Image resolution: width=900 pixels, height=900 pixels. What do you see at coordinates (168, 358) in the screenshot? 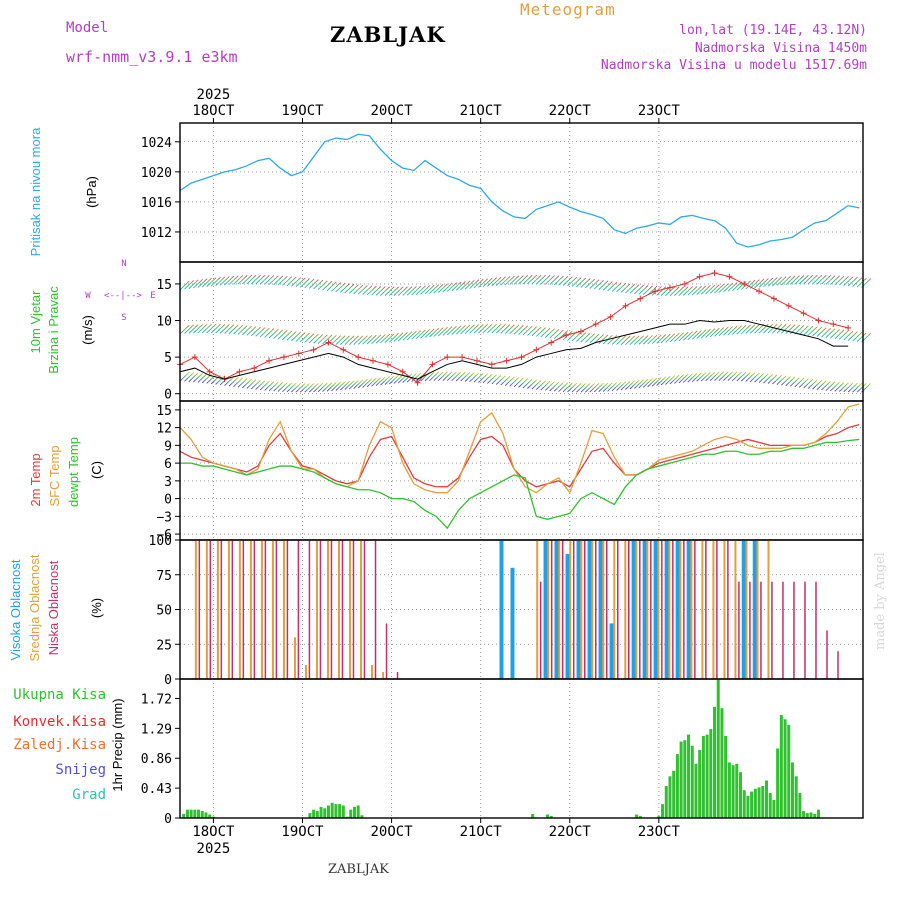
I see `ytick-label-wind-1: 5` at bounding box center [168, 358].